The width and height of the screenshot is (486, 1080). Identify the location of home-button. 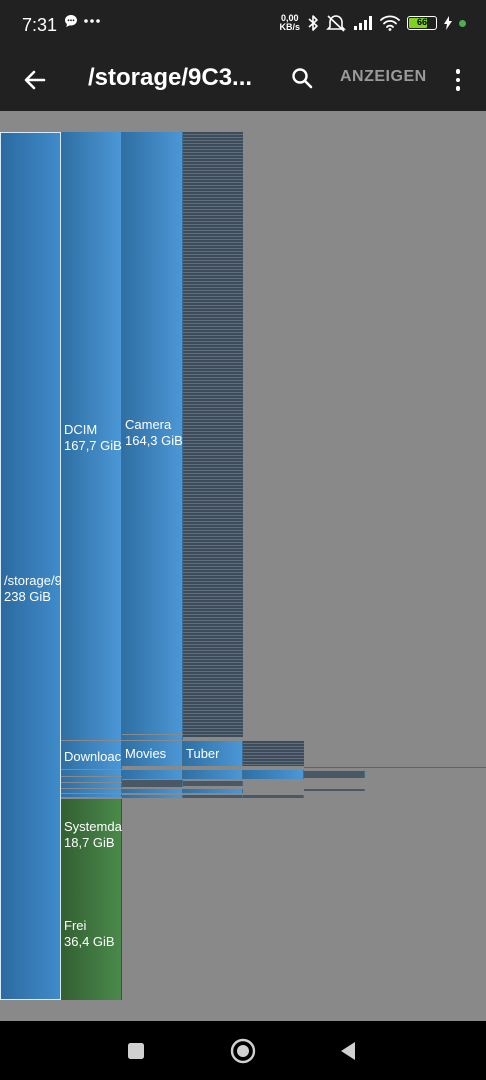
(243, 1051).